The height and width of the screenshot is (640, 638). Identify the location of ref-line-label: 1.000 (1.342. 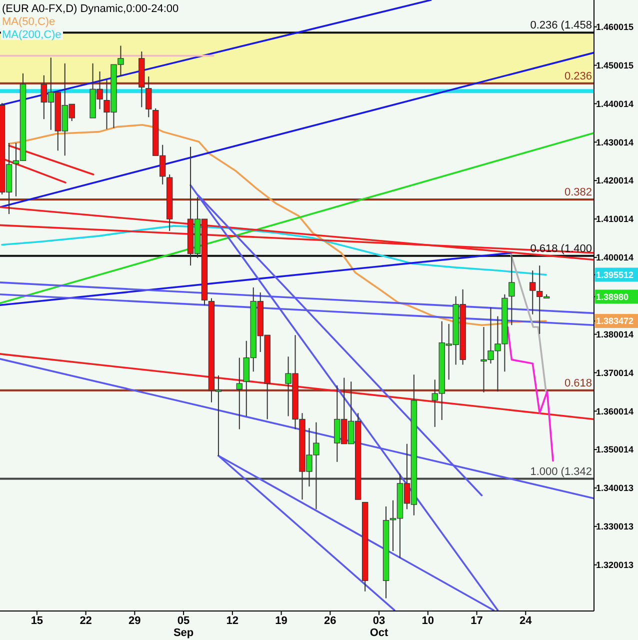
(561, 472).